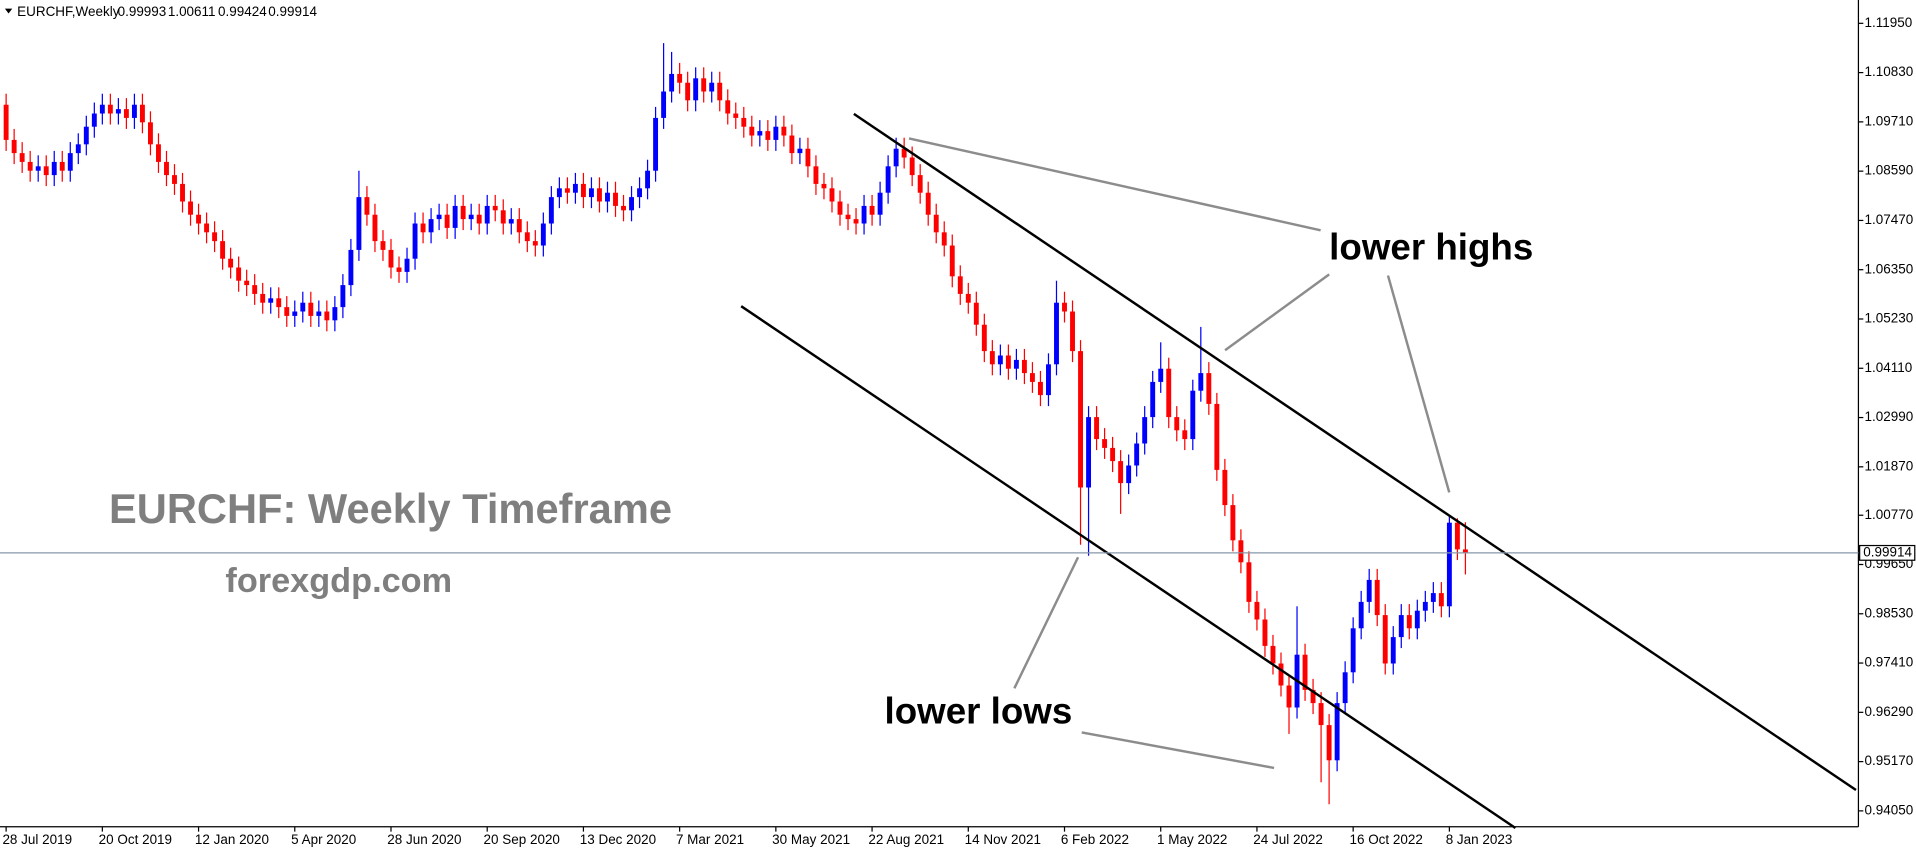  Describe the element at coordinates (811, 839) in the screenshot. I see `x-tick-label: 30 May 2021` at that location.